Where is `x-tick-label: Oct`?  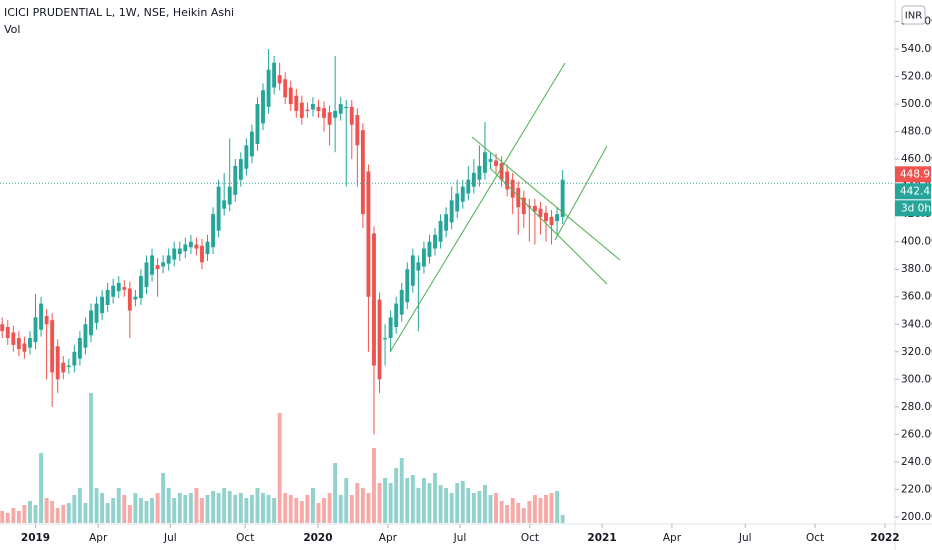 x-tick-label: Oct is located at coordinates (815, 538).